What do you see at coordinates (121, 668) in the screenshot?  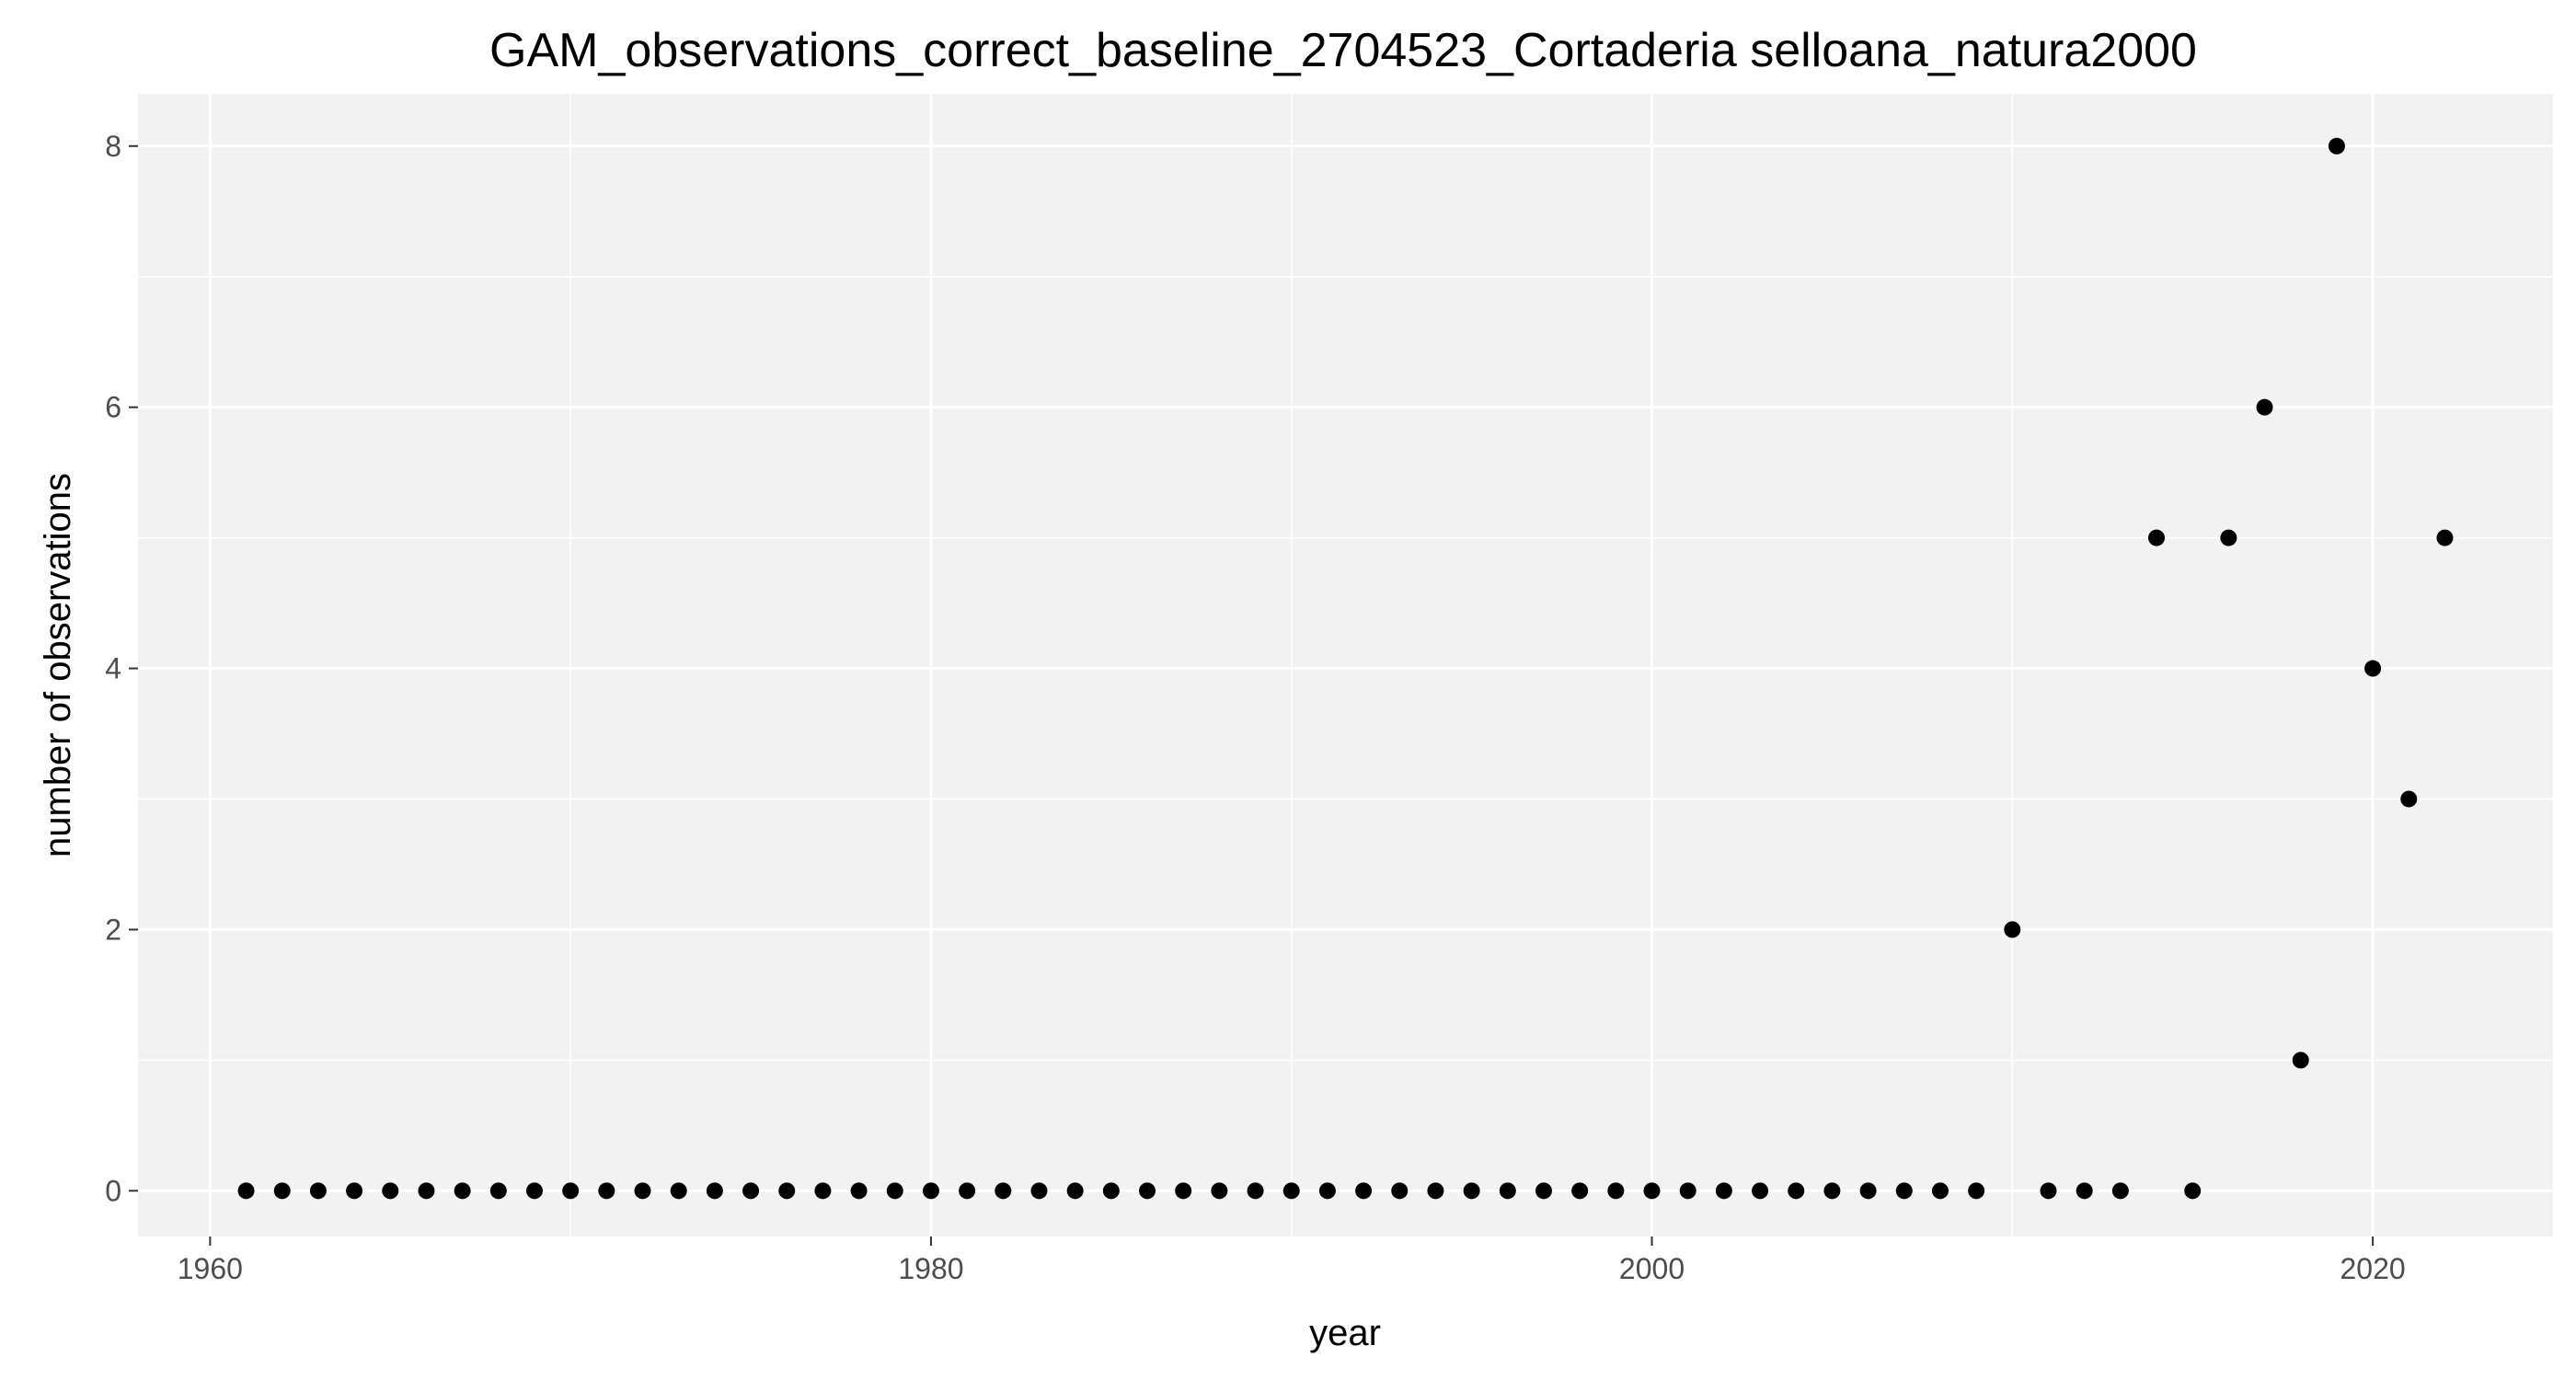 I see `y-axis: 0 2 4 6 8` at bounding box center [121, 668].